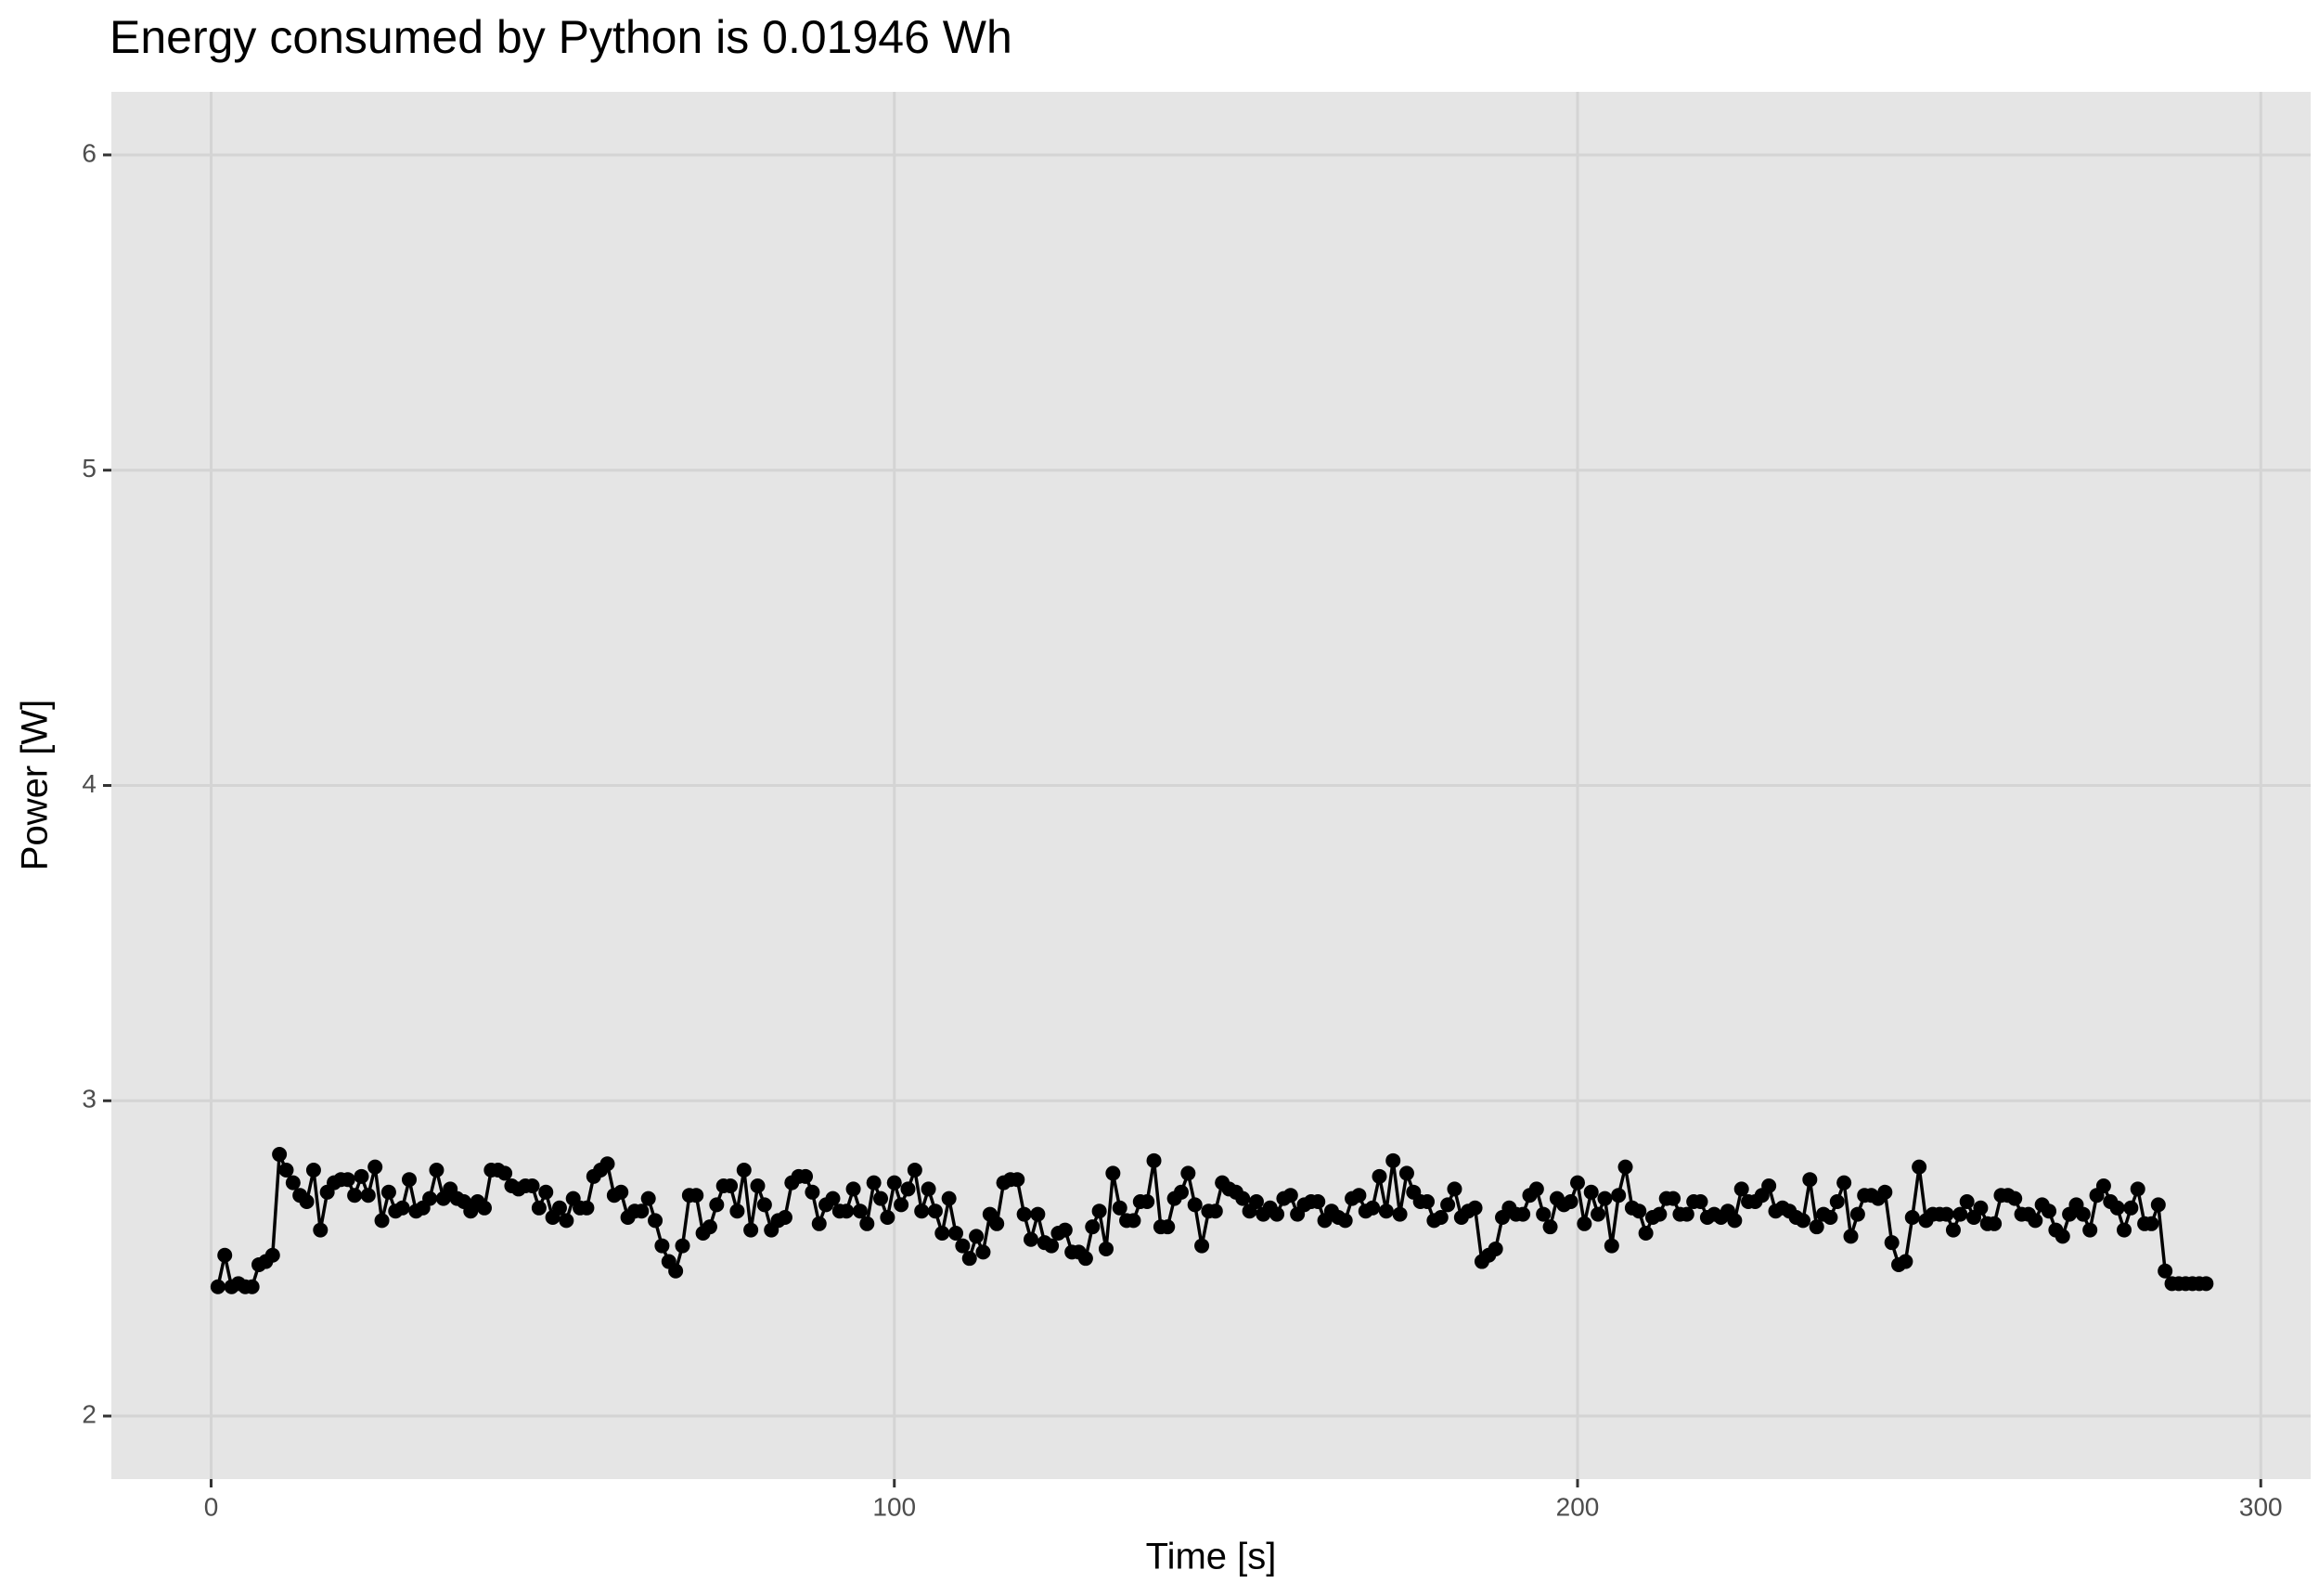 Image resolution: width=2319 pixels, height=1596 pixels. What do you see at coordinates (89, 1099) in the screenshot?
I see `y-tick-label: 3` at bounding box center [89, 1099].